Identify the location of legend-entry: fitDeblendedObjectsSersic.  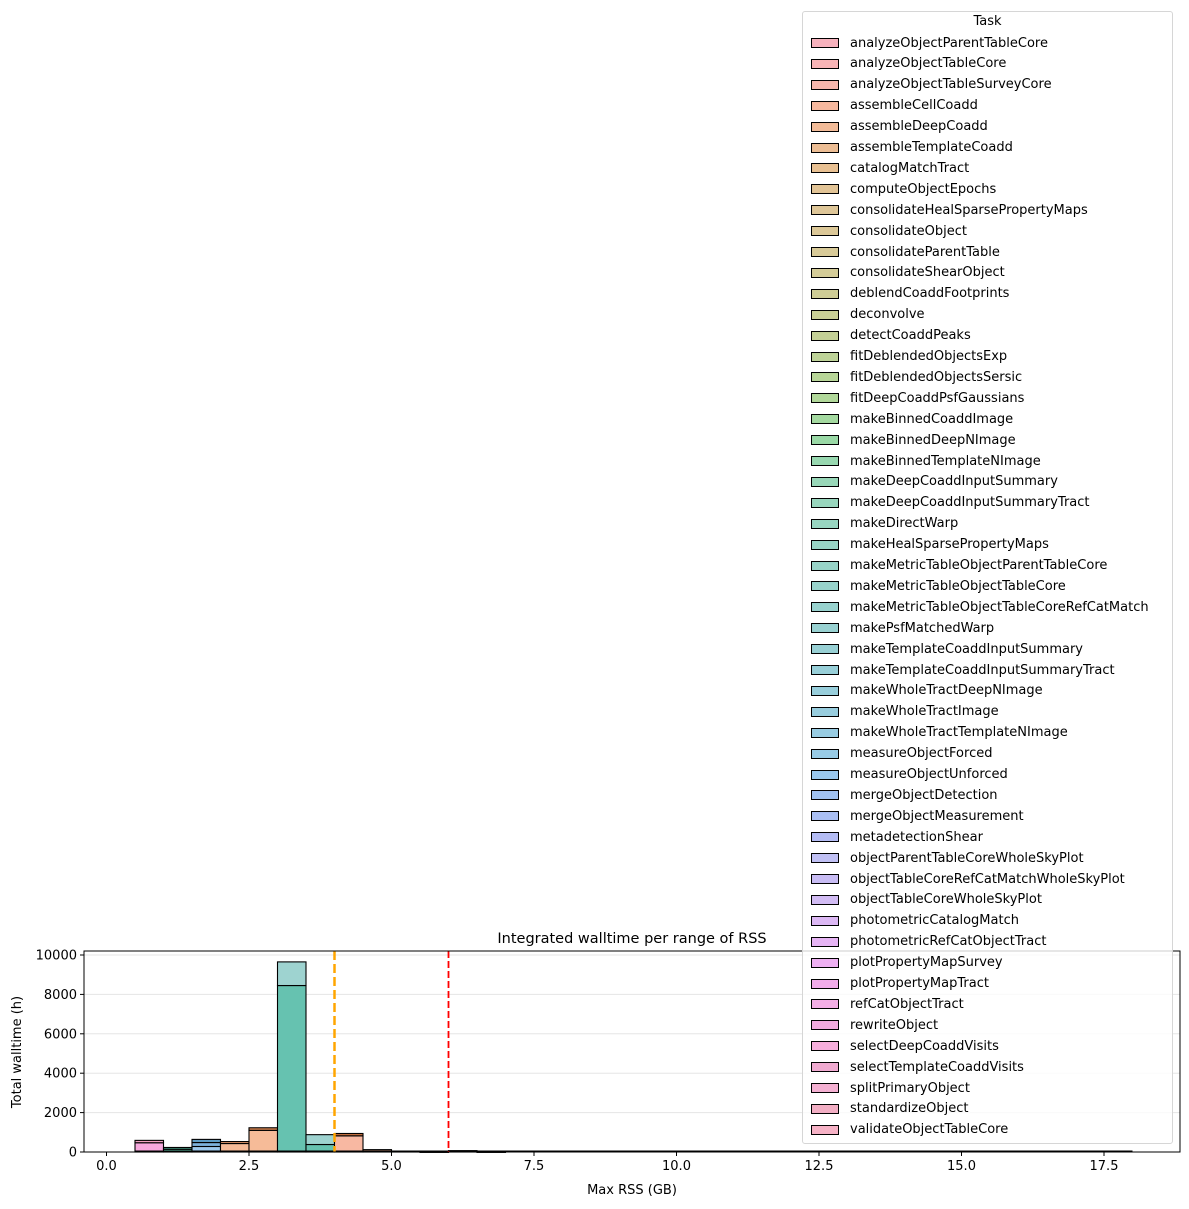
(916, 377).